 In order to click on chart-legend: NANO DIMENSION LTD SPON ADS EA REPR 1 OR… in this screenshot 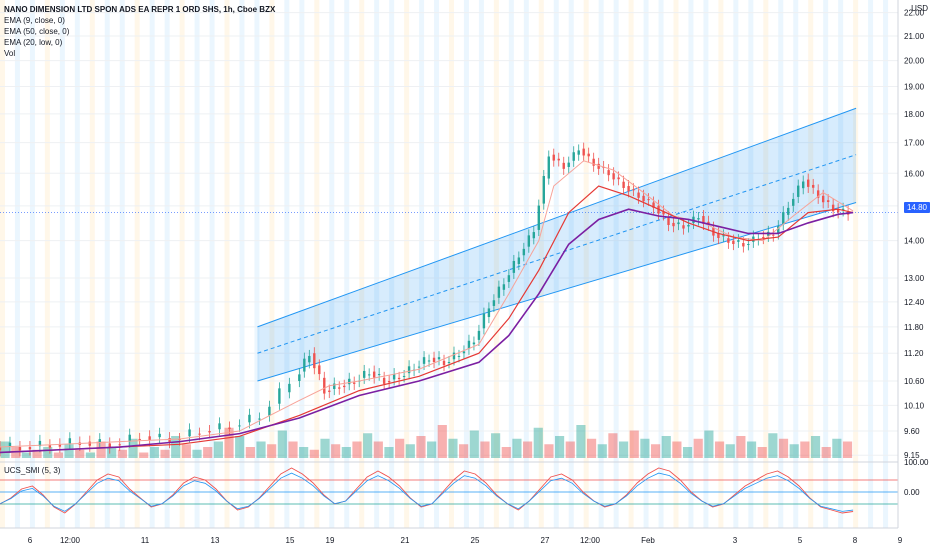, I will do `click(139, 31)`.